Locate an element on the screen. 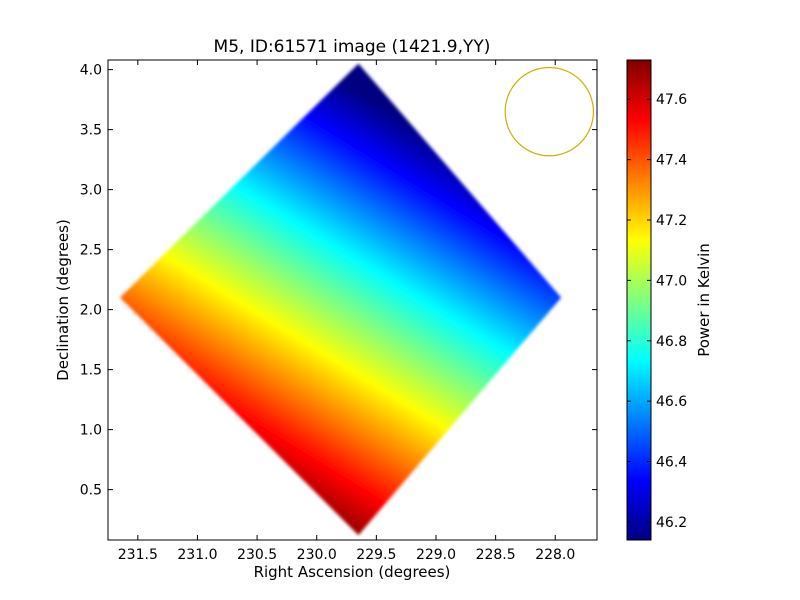  x-axis-label: Right Ascension (degrees) is located at coordinates (352, 572).